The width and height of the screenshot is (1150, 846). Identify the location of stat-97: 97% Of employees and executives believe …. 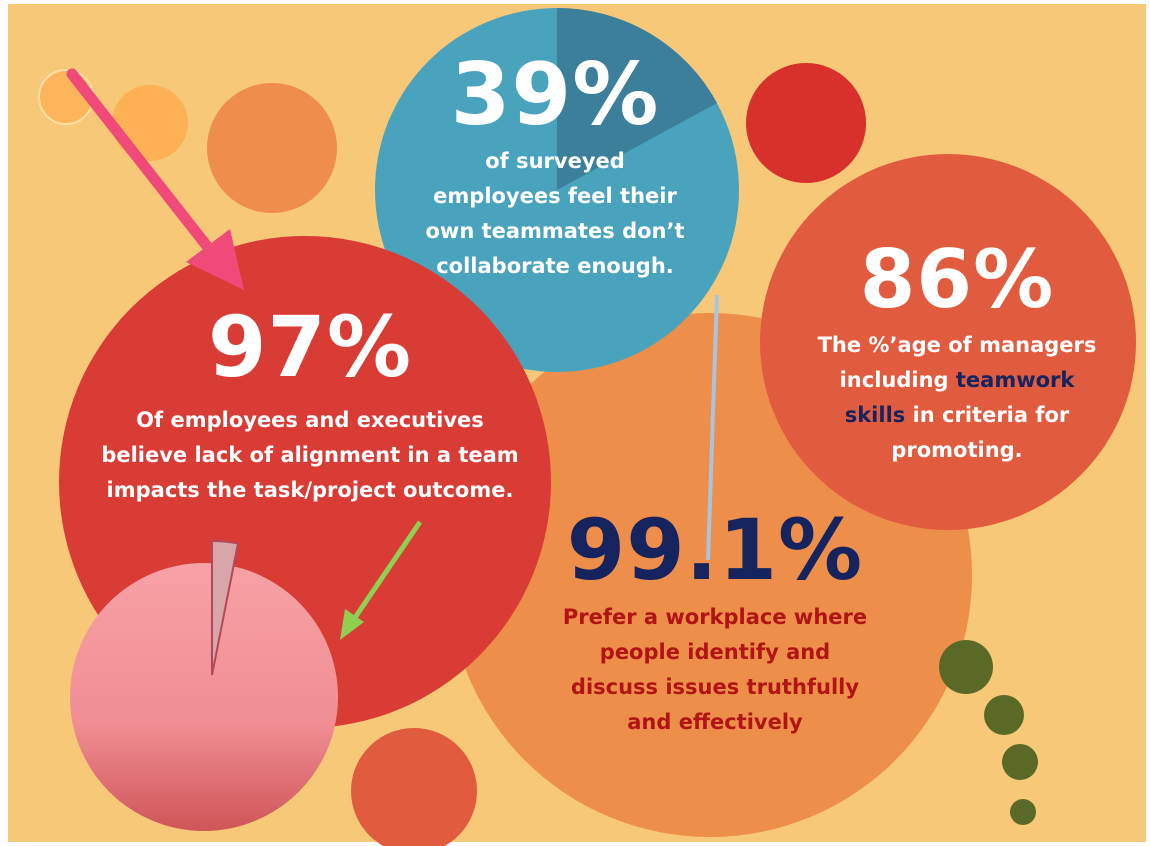
(310, 406).